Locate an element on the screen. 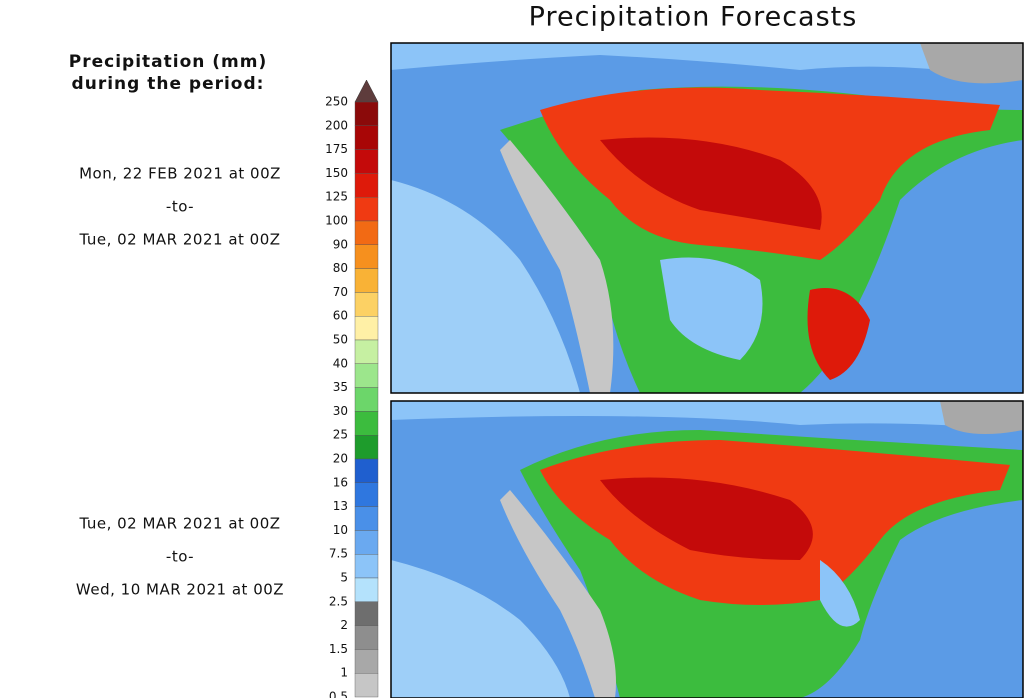 This screenshot has width=1024, height=698. colorbar-label: 80 is located at coordinates (340, 268).